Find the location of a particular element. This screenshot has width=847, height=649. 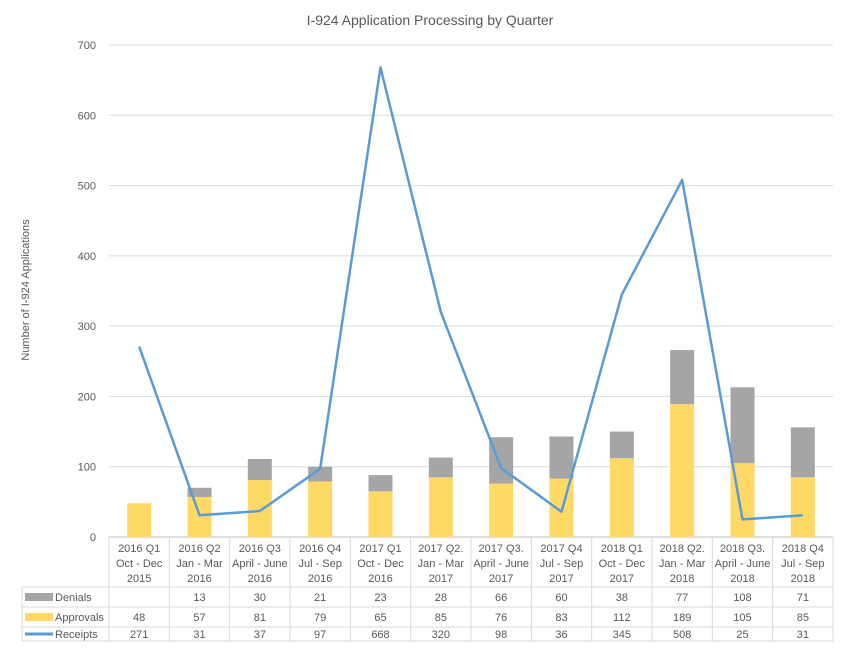

table-cell-value: 76 is located at coordinates (501, 618).